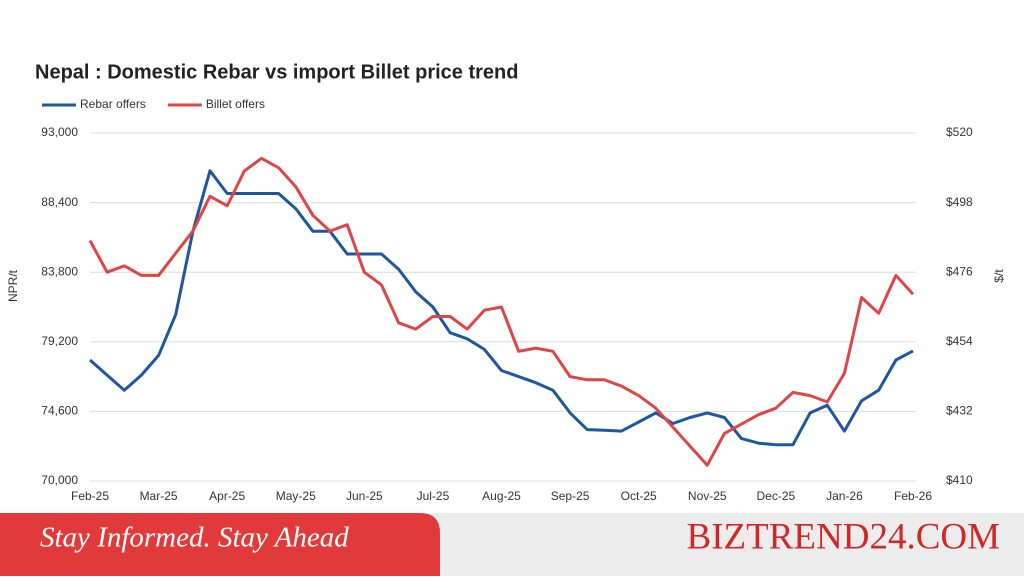  Describe the element at coordinates (194, 538) in the screenshot. I see `tagline: Stay Informed. Stay Ahead` at that location.